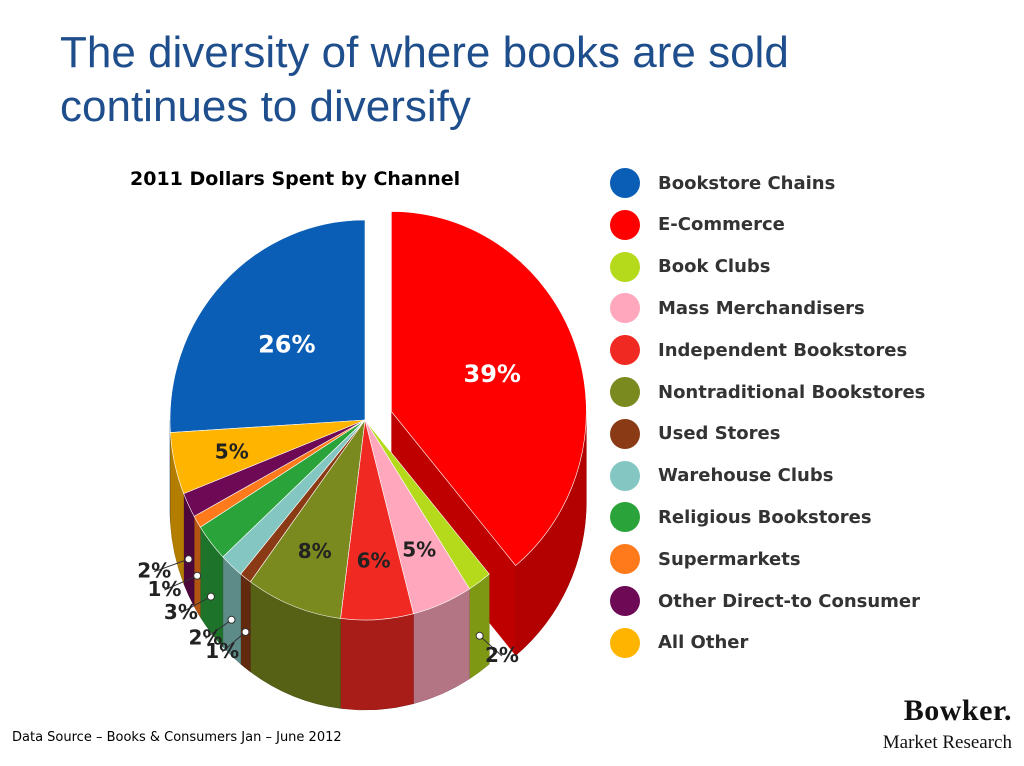 The image size is (1024, 766). What do you see at coordinates (232, 452) in the screenshot?
I see `pie-label-all-other: 5%` at bounding box center [232, 452].